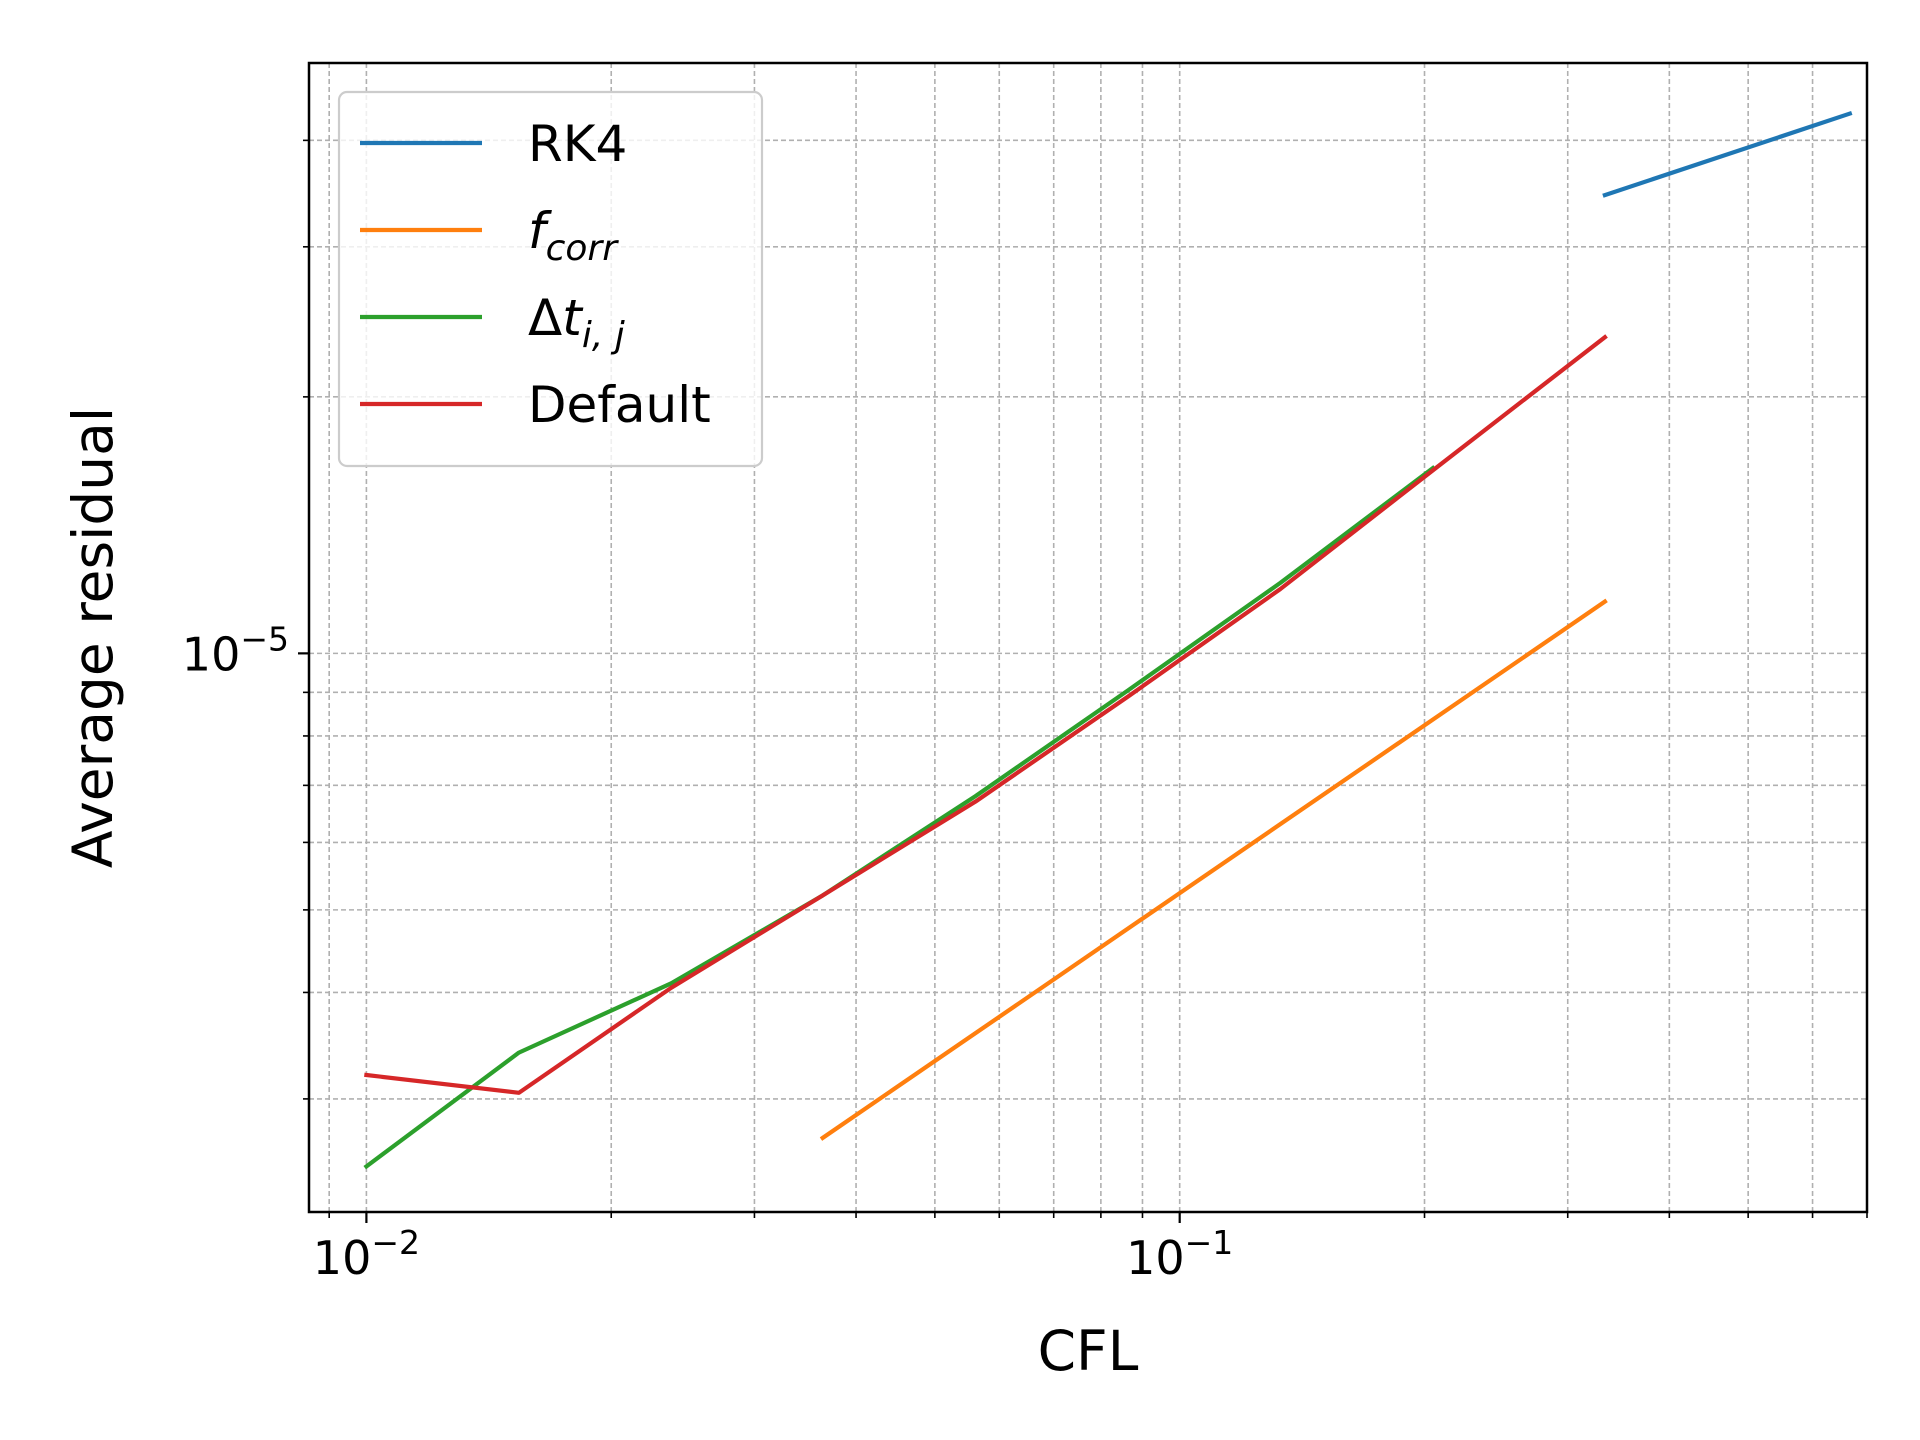 The width and height of the screenshot is (1920, 1440). What do you see at coordinates (493, 144) in the screenshot?
I see `legend-item: RK4` at bounding box center [493, 144].